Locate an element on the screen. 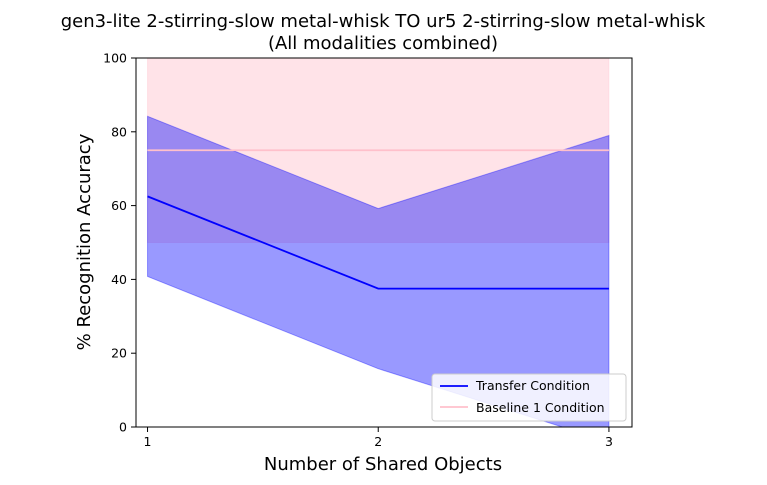  y-tick-label: 0 is located at coordinates (123, 427).